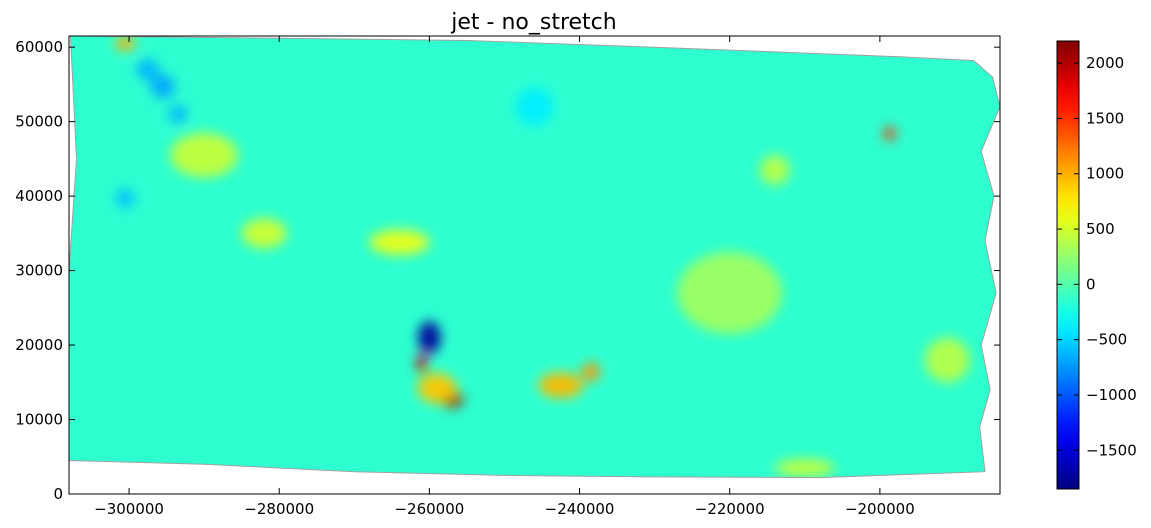  What do you see at coordinates (1111, 395) in the screenshot?
I see `colorbar-tick-label: −1000` at bounding box center [1111, 395].